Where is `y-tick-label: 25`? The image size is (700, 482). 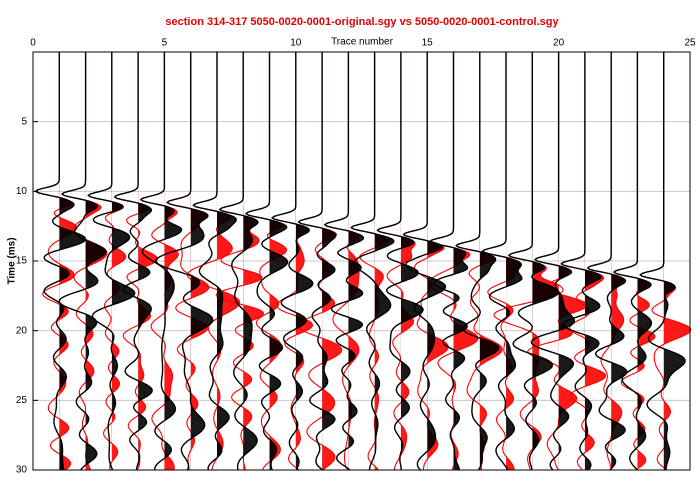 y-tick-label: 25 is located at coordinates (22, 400).